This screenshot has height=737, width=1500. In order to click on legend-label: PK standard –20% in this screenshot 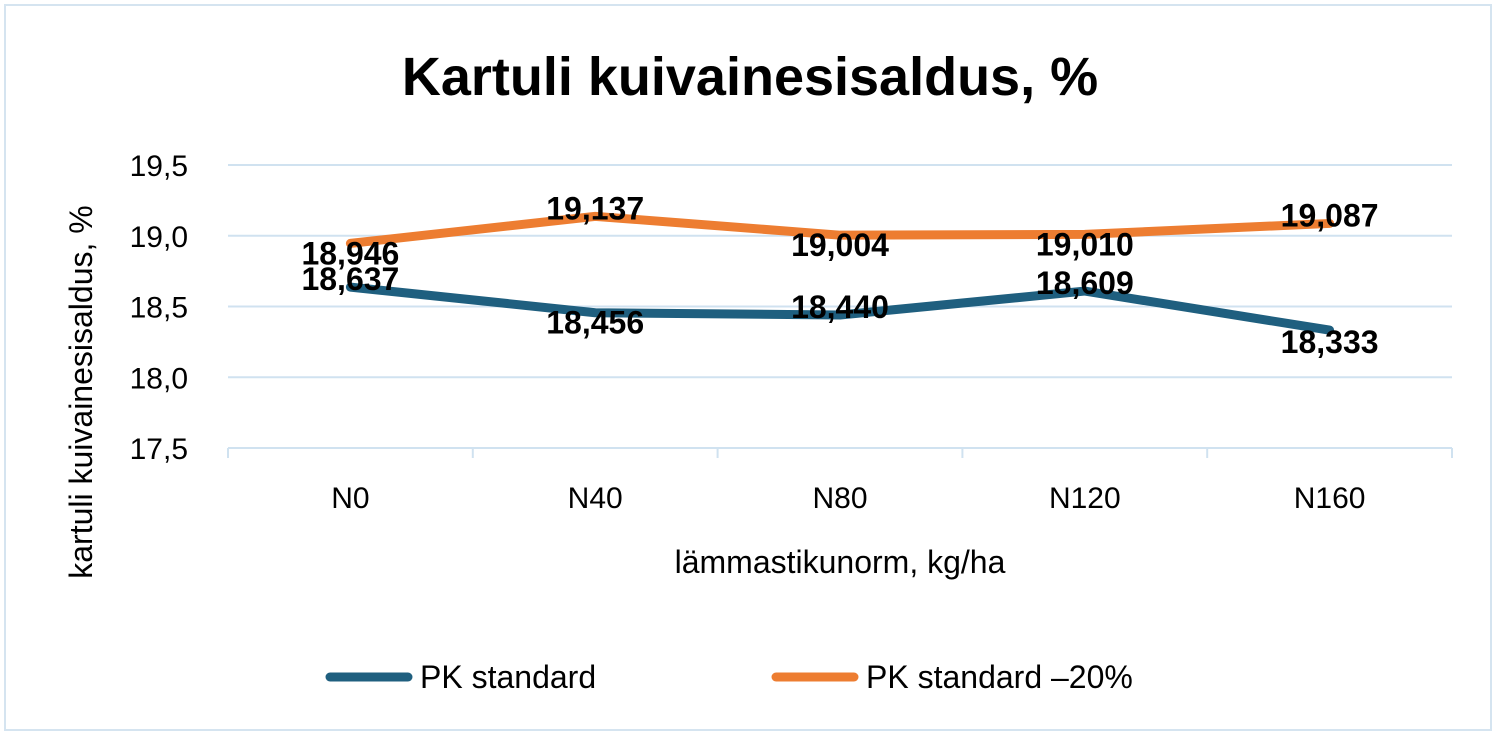, I will do `click(999, 677)`.